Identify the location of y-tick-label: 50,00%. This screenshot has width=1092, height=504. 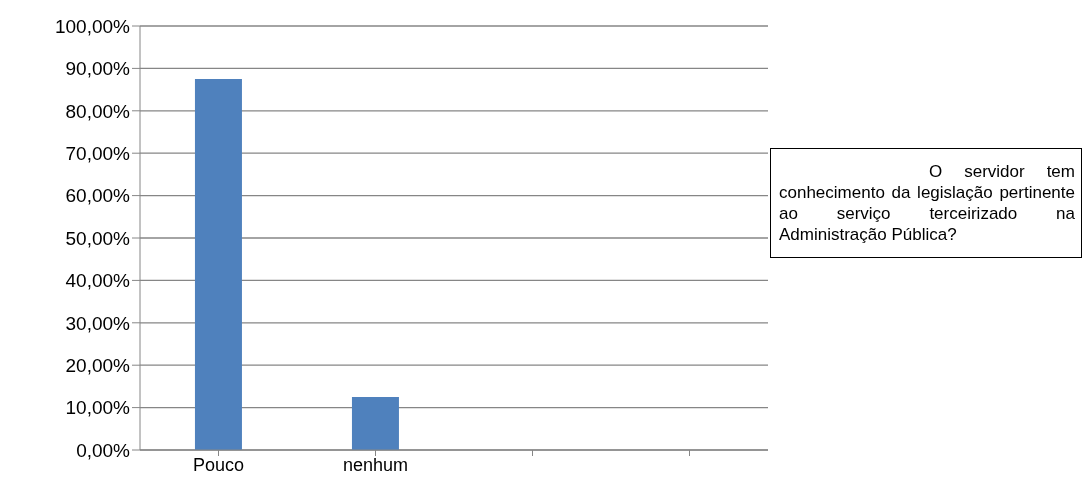
(98, 238).